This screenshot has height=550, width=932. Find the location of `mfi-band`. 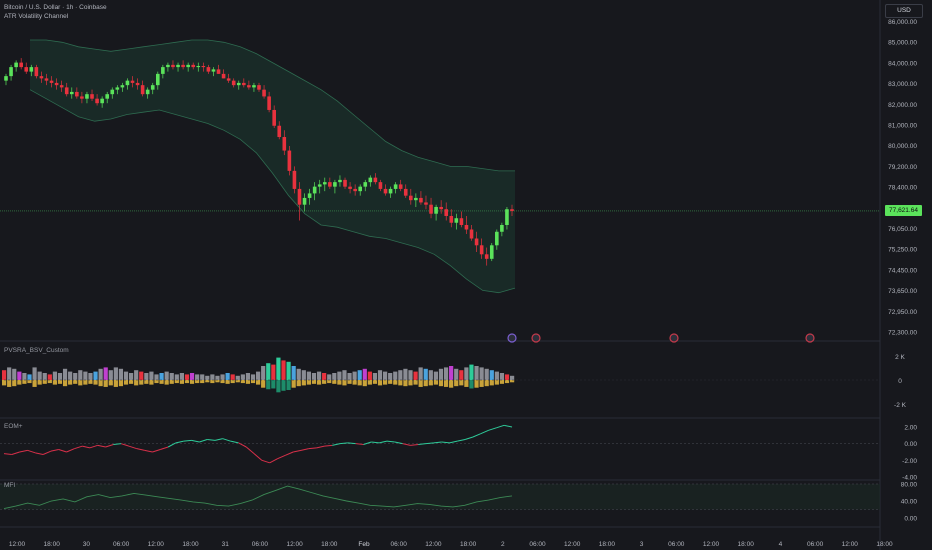

mfi-band is located at coordinates (440, 497).